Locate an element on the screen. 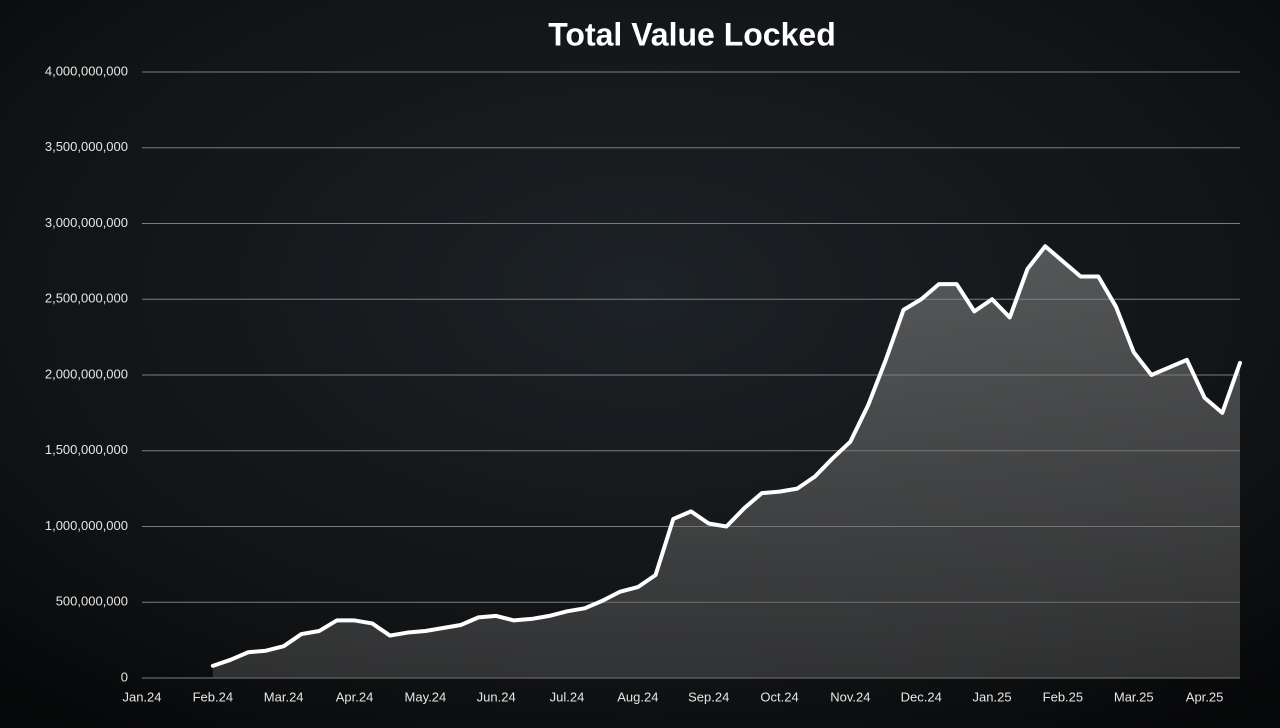  x-tick-label: Apr.24 is located at coordinates (355, 696).